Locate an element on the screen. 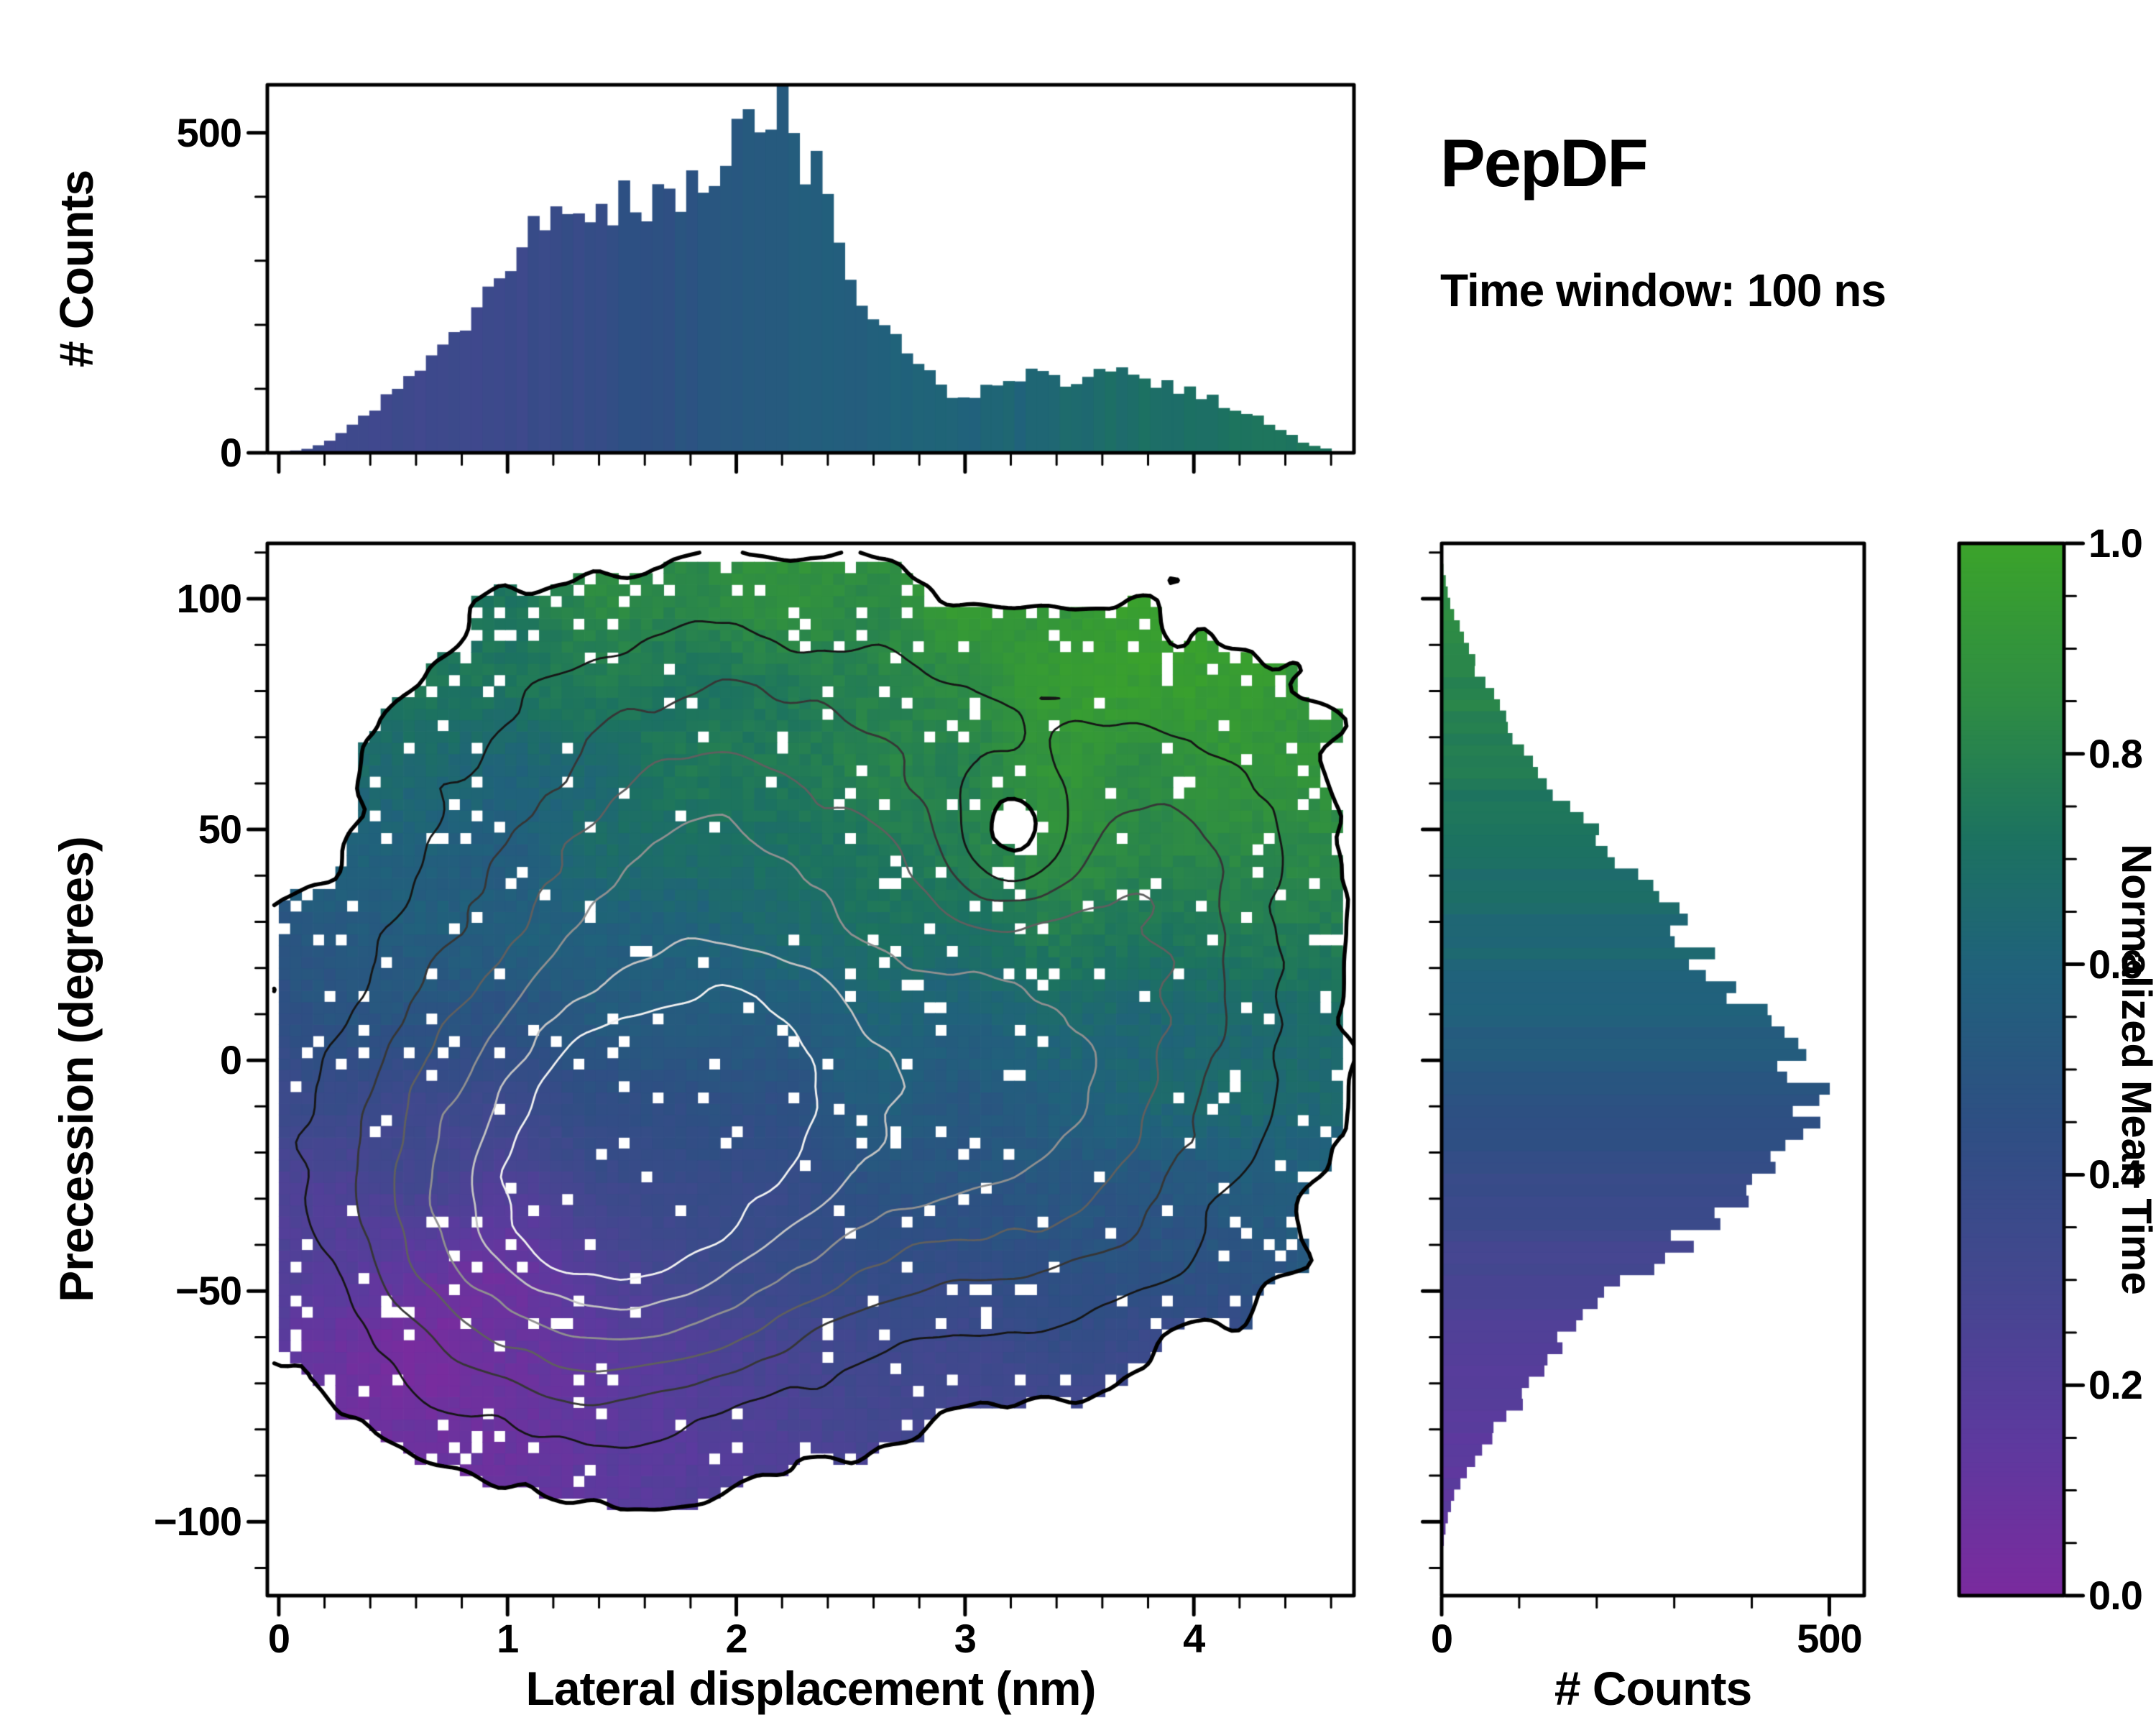 This screenshot has width=2156, height=1725. main-x-tick-label: 3 is located at coordinates (965, 1638).